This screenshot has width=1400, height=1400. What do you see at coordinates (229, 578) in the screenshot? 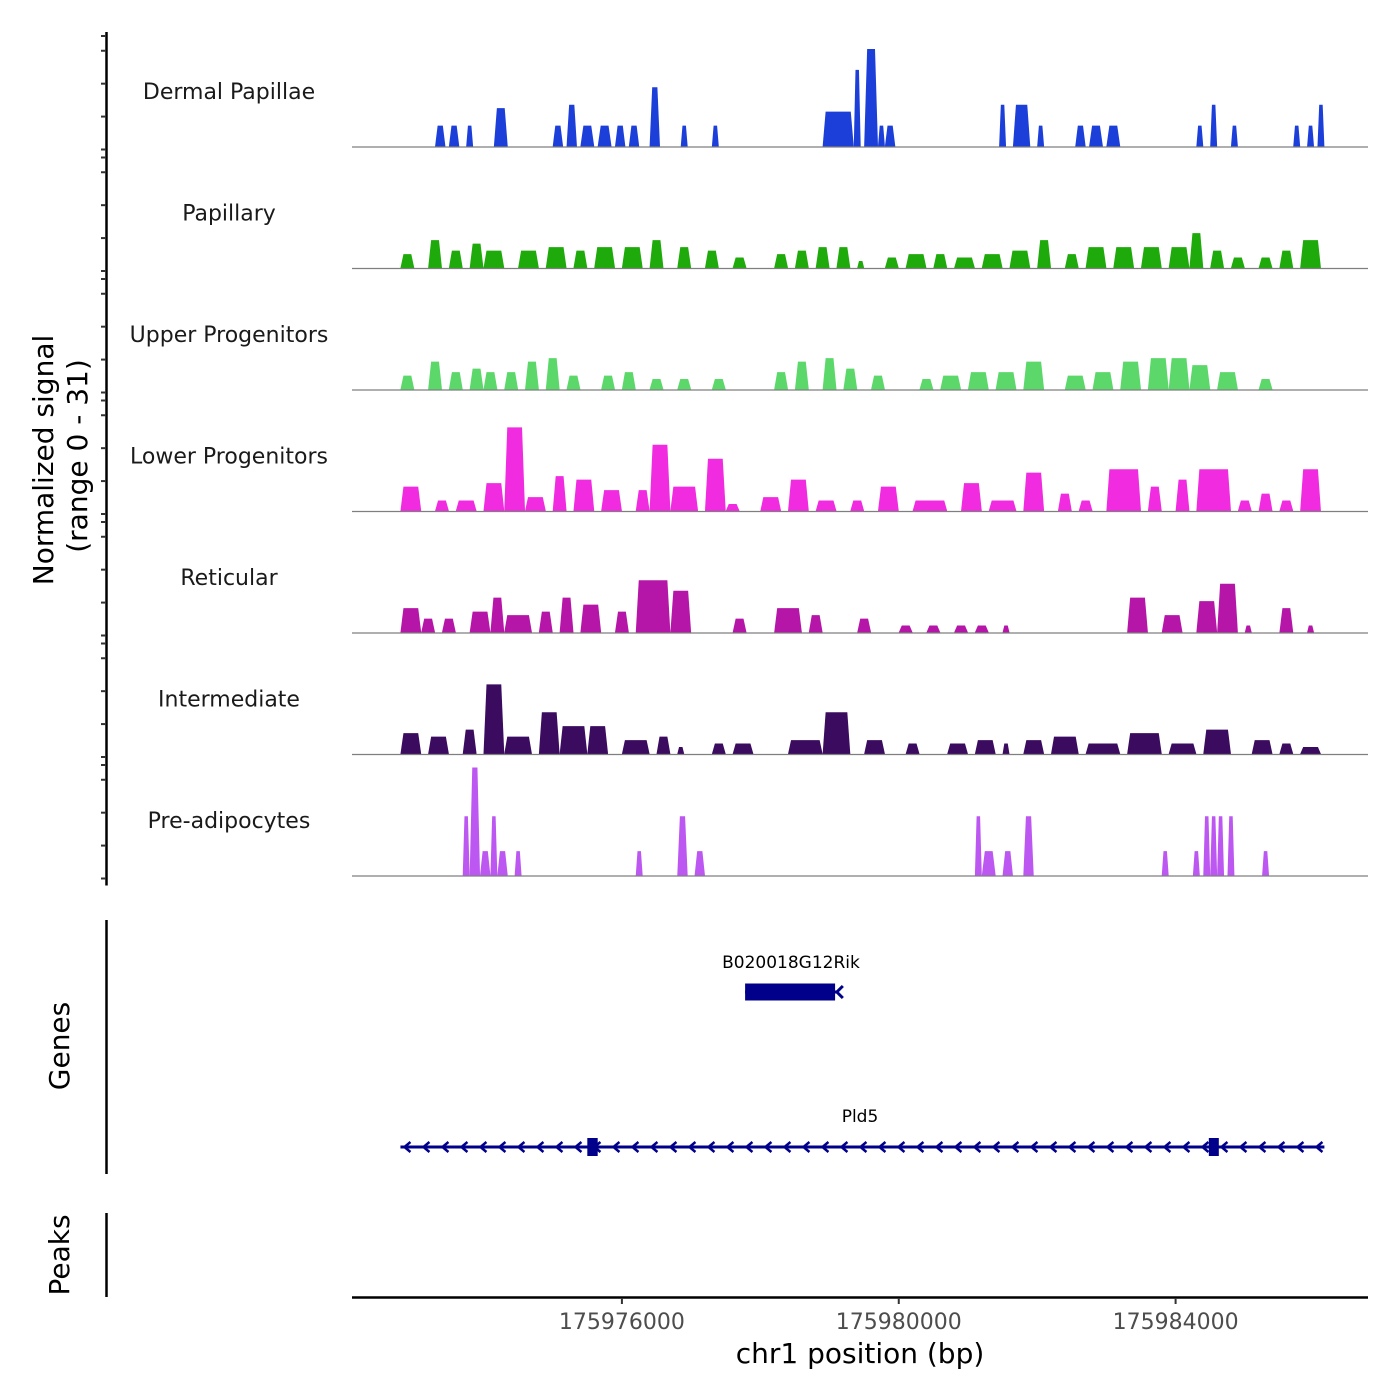
I see `track-label: Reticular` at bounding box center [229, 578].